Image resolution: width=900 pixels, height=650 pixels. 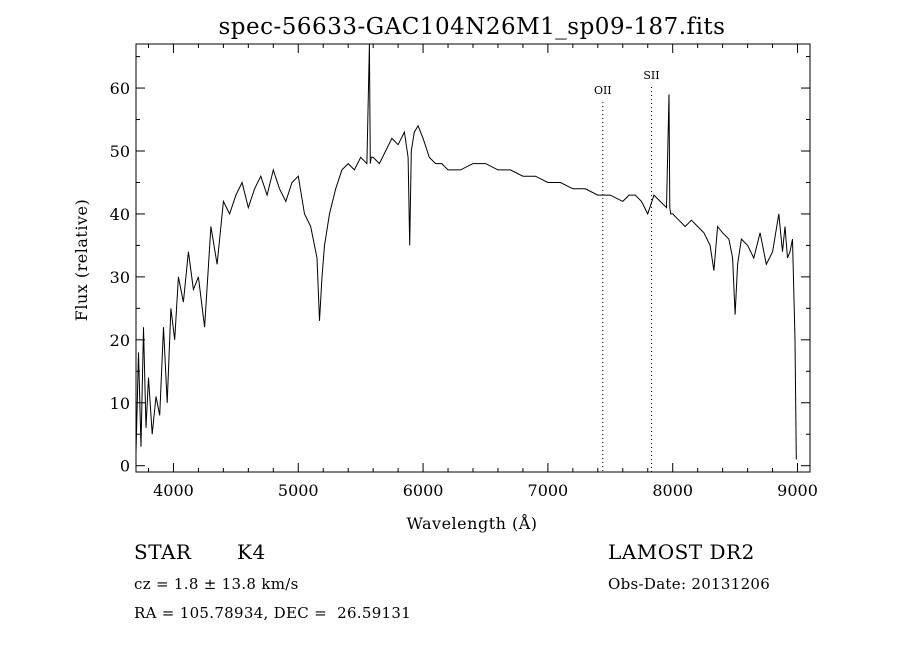 I want to click on y-tick-label: 10, so click(x=120, y=403).